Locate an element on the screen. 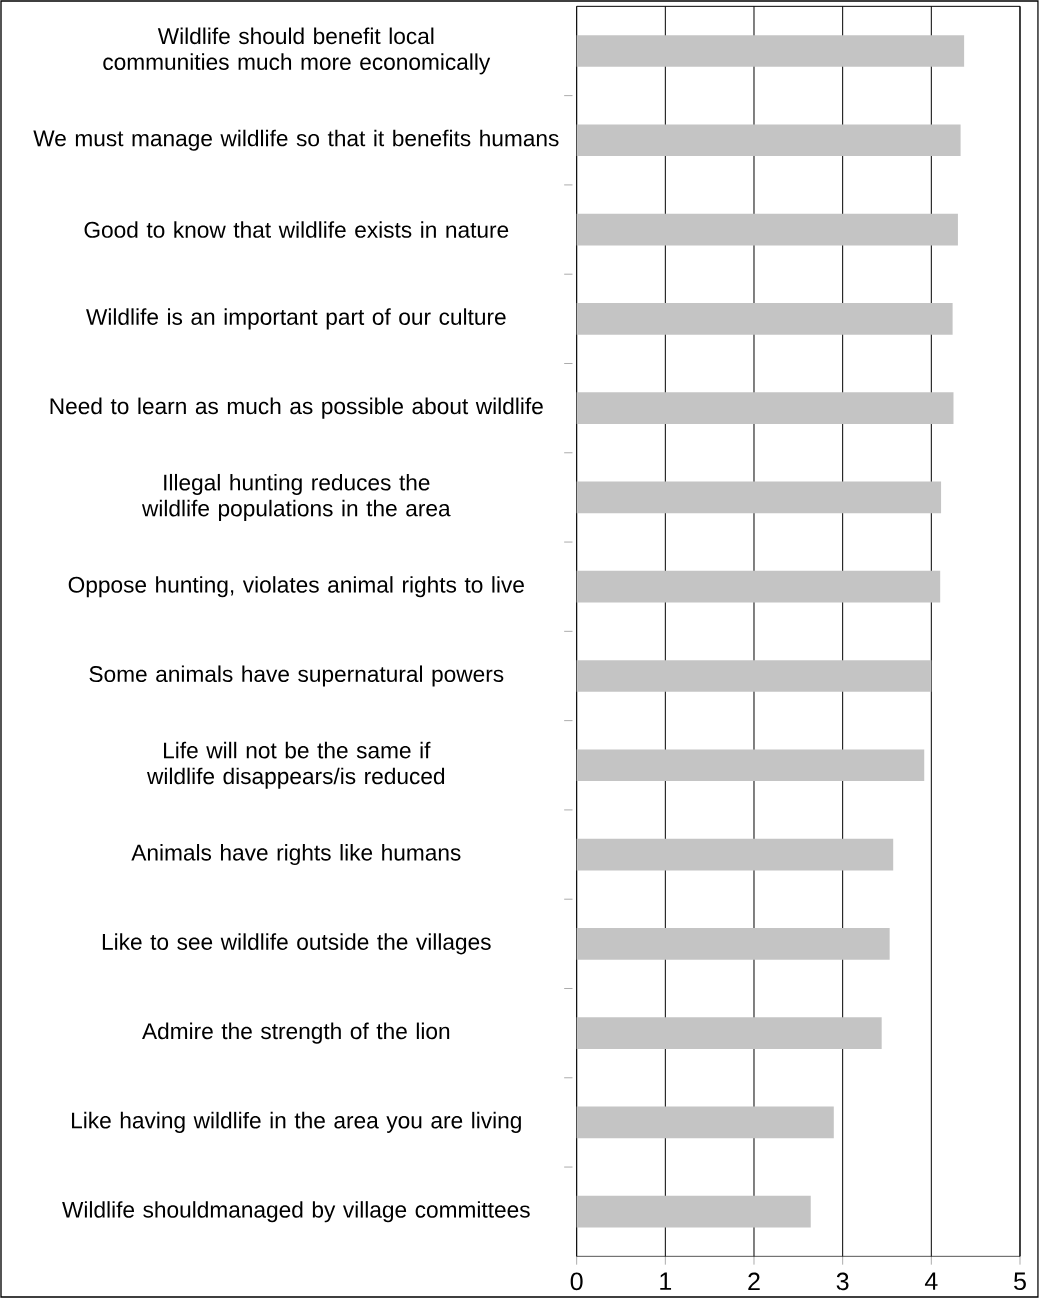 Image resolution: width=1039 pixels, height=1298 pixels. x-tick-label: 5 is located at coordinates (1020, 1281).